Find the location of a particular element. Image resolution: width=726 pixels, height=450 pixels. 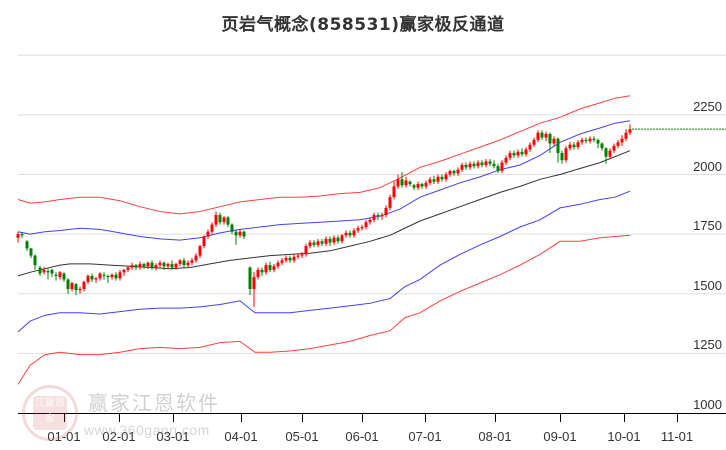

x-tick-label: 05-01 is located at coordinates (302, 436).